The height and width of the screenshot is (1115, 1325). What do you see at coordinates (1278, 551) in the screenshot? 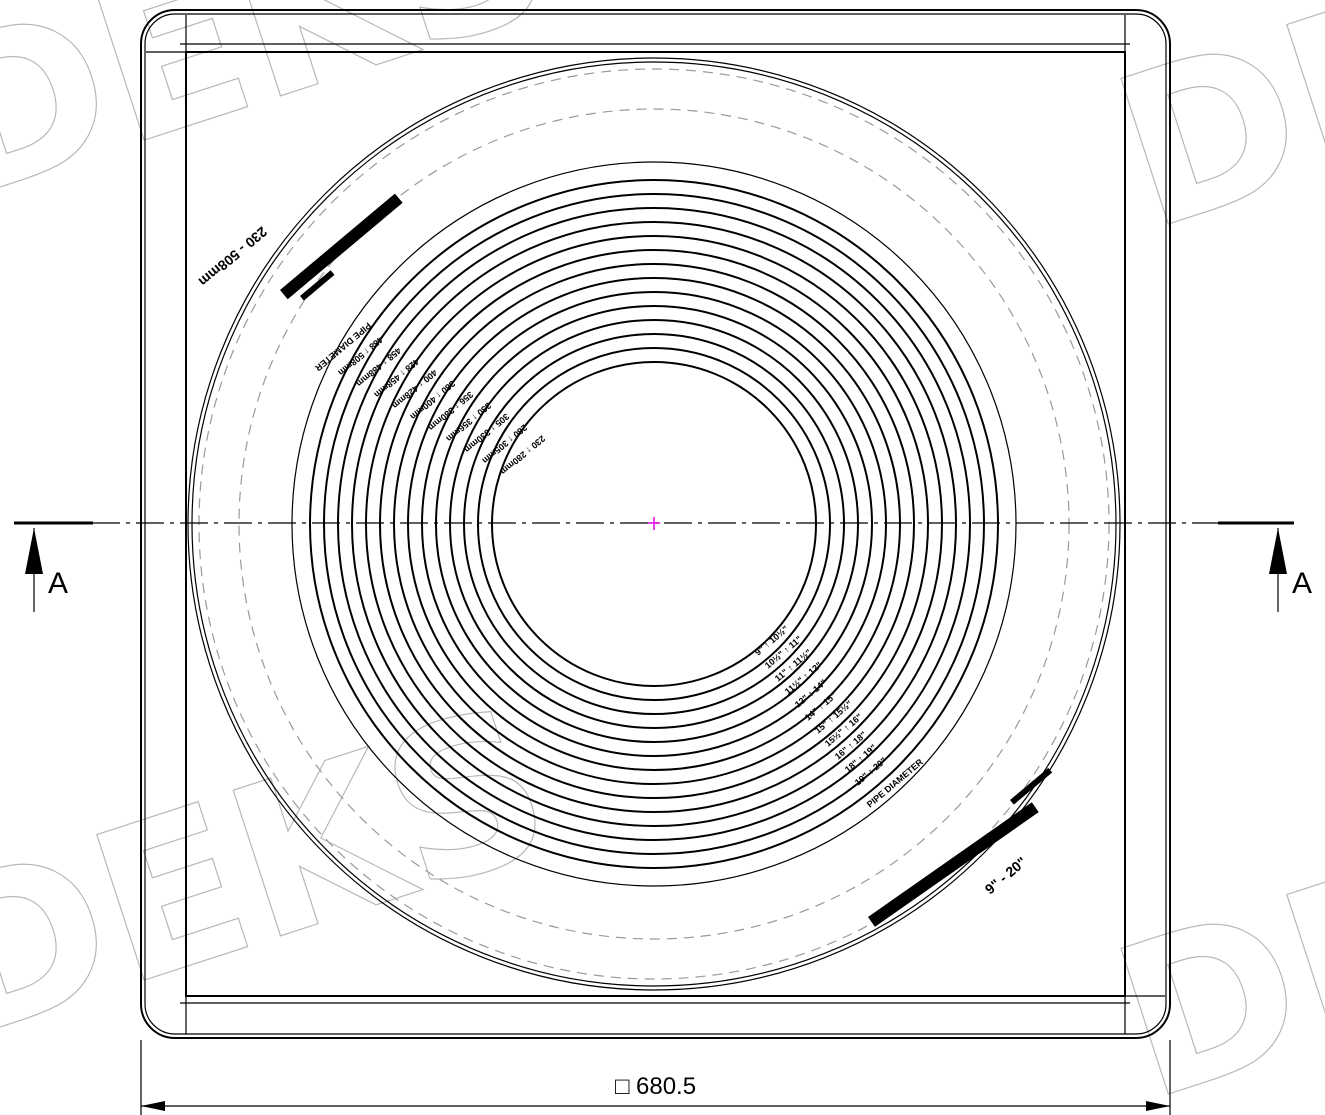
I see `section-arrow-right` at bounding box center [1278, 551].